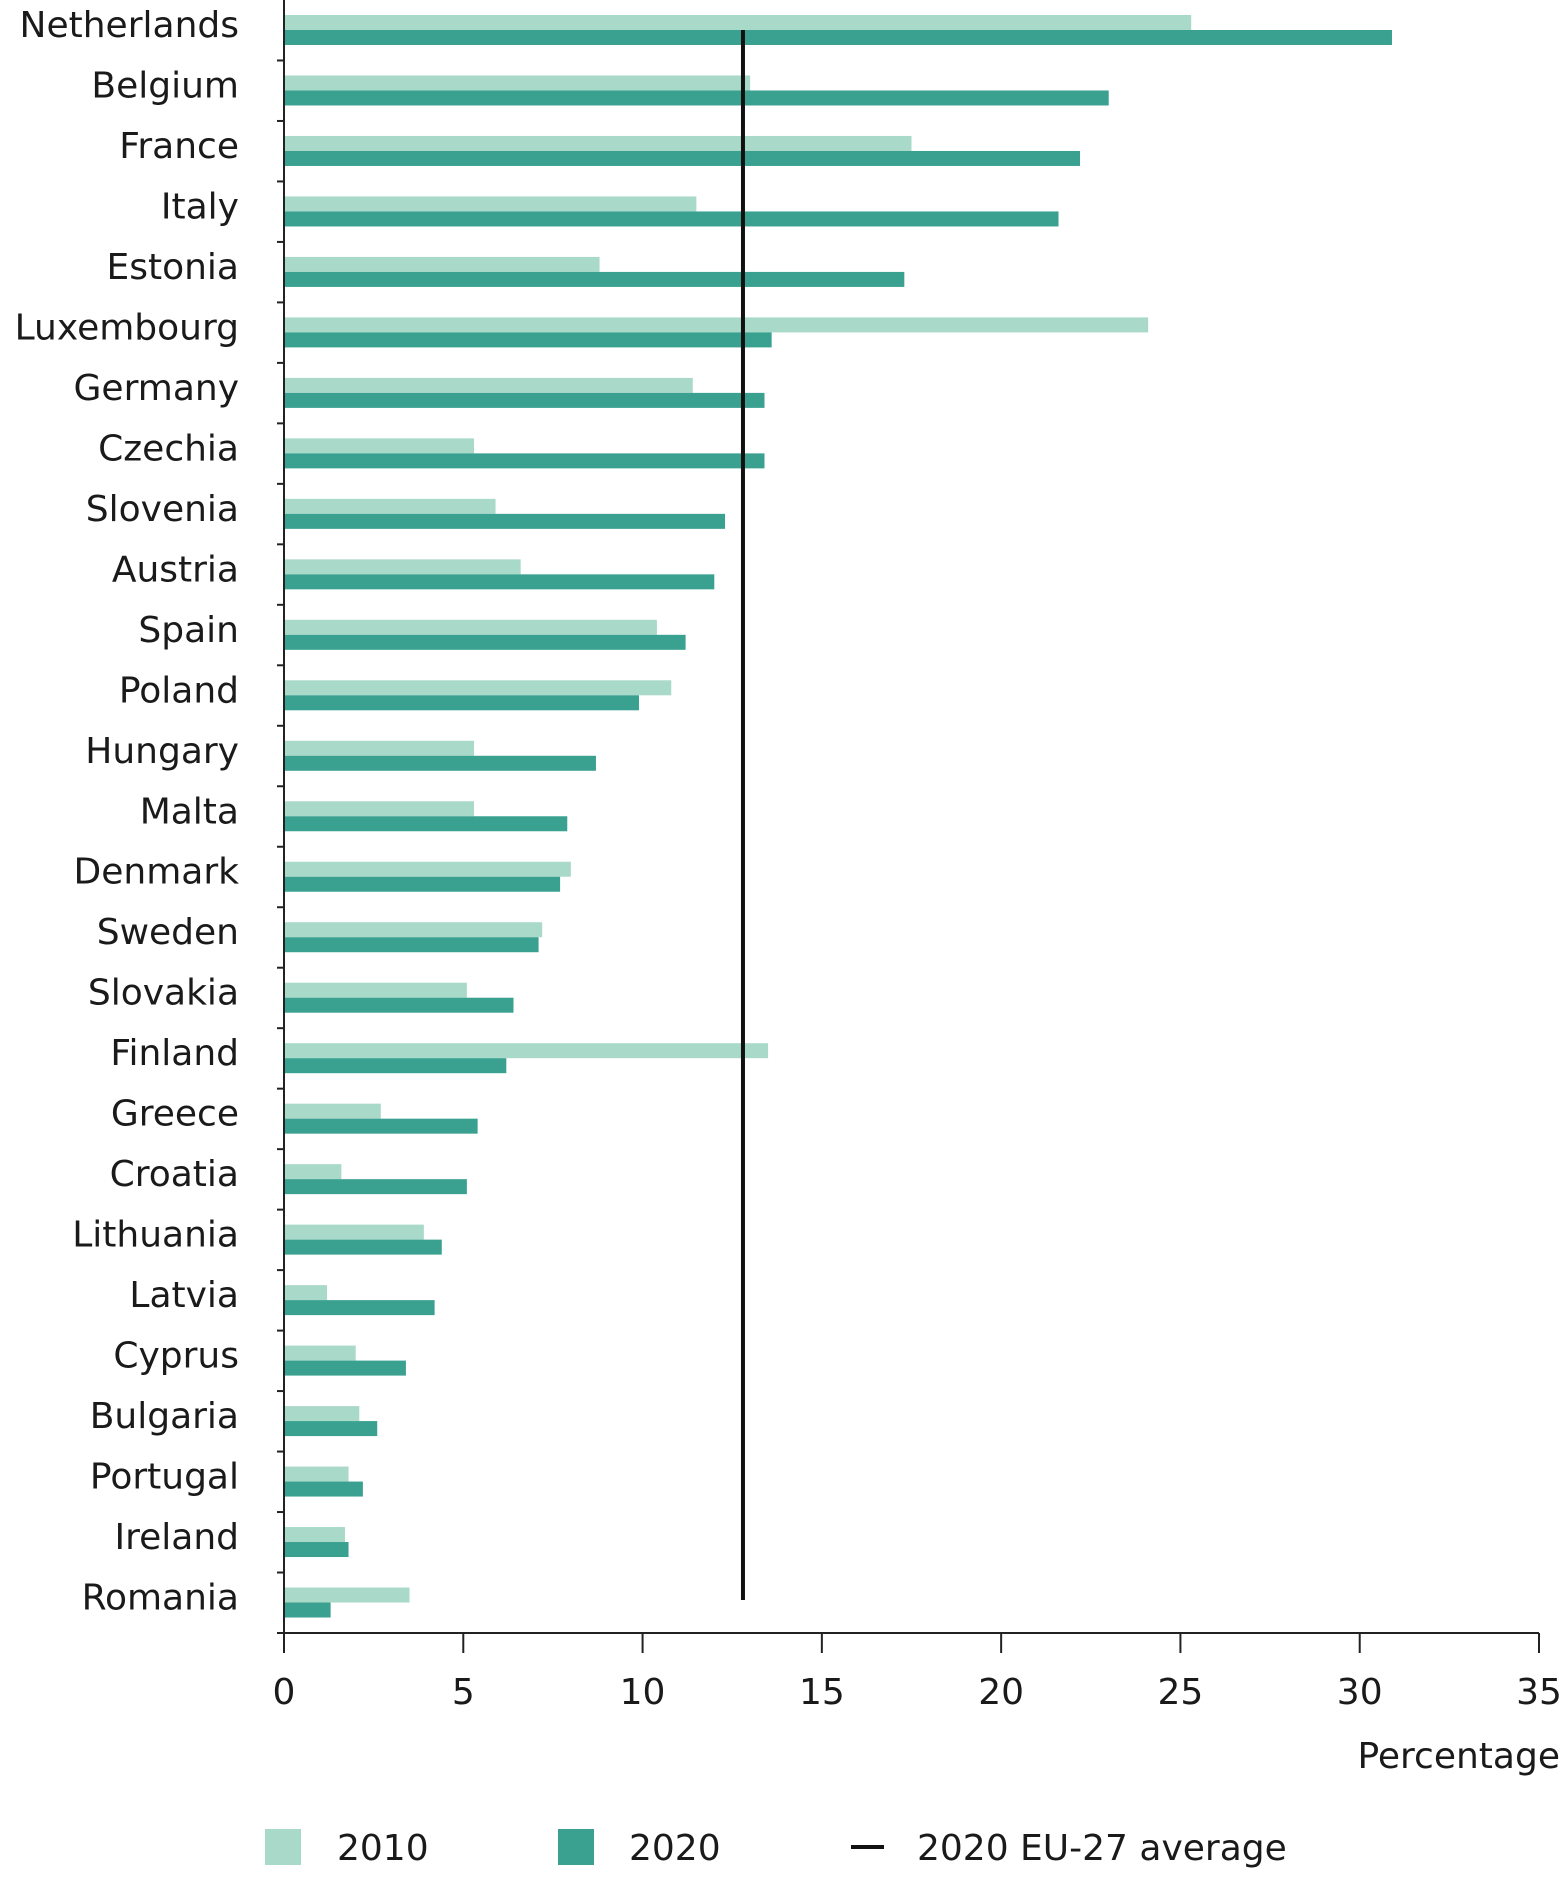 This screenshot has width=1564, height=1877. What do you see at coordinates (175, 569) in the screenshot?
I see `category-label: Austria` at bounding box center [175, 569].